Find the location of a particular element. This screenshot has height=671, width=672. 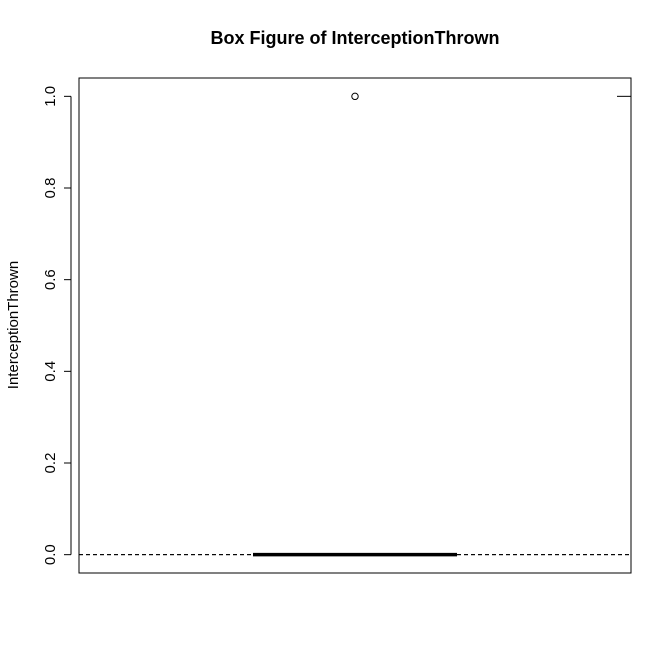

y-tick-label: 1.0 is located at coordinates (50, 96).